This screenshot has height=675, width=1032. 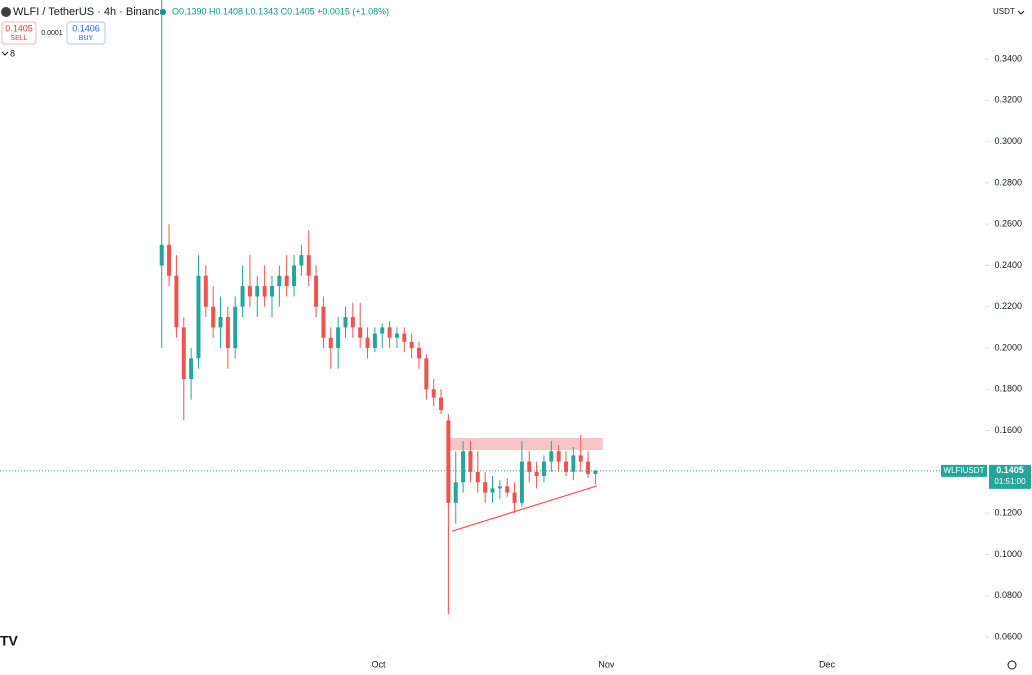 I want to click on currency-dropdown, so click(x=1021, y=12).